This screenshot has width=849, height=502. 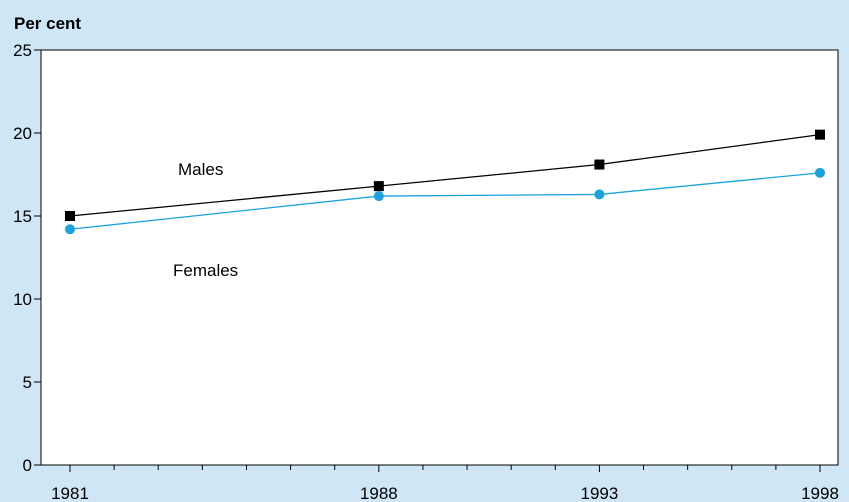 I want to click on x-tick-label: 1988, so click(x=379, y=493).